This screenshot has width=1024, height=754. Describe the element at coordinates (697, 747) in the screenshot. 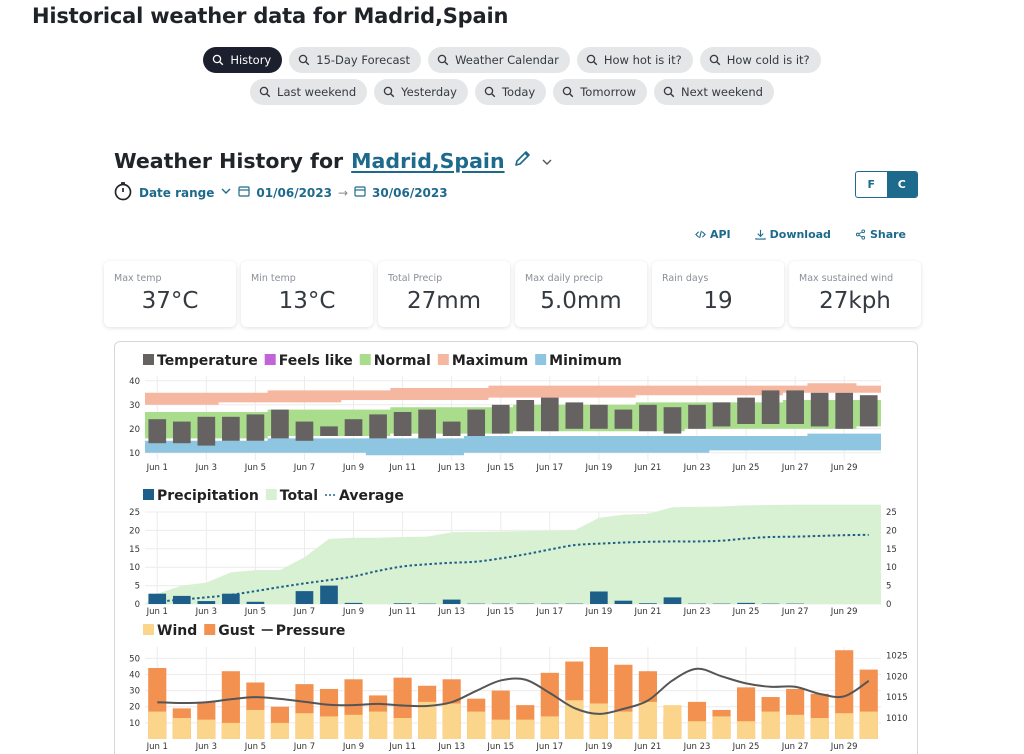

I see `x-tick-label: Jun 23` at that location.